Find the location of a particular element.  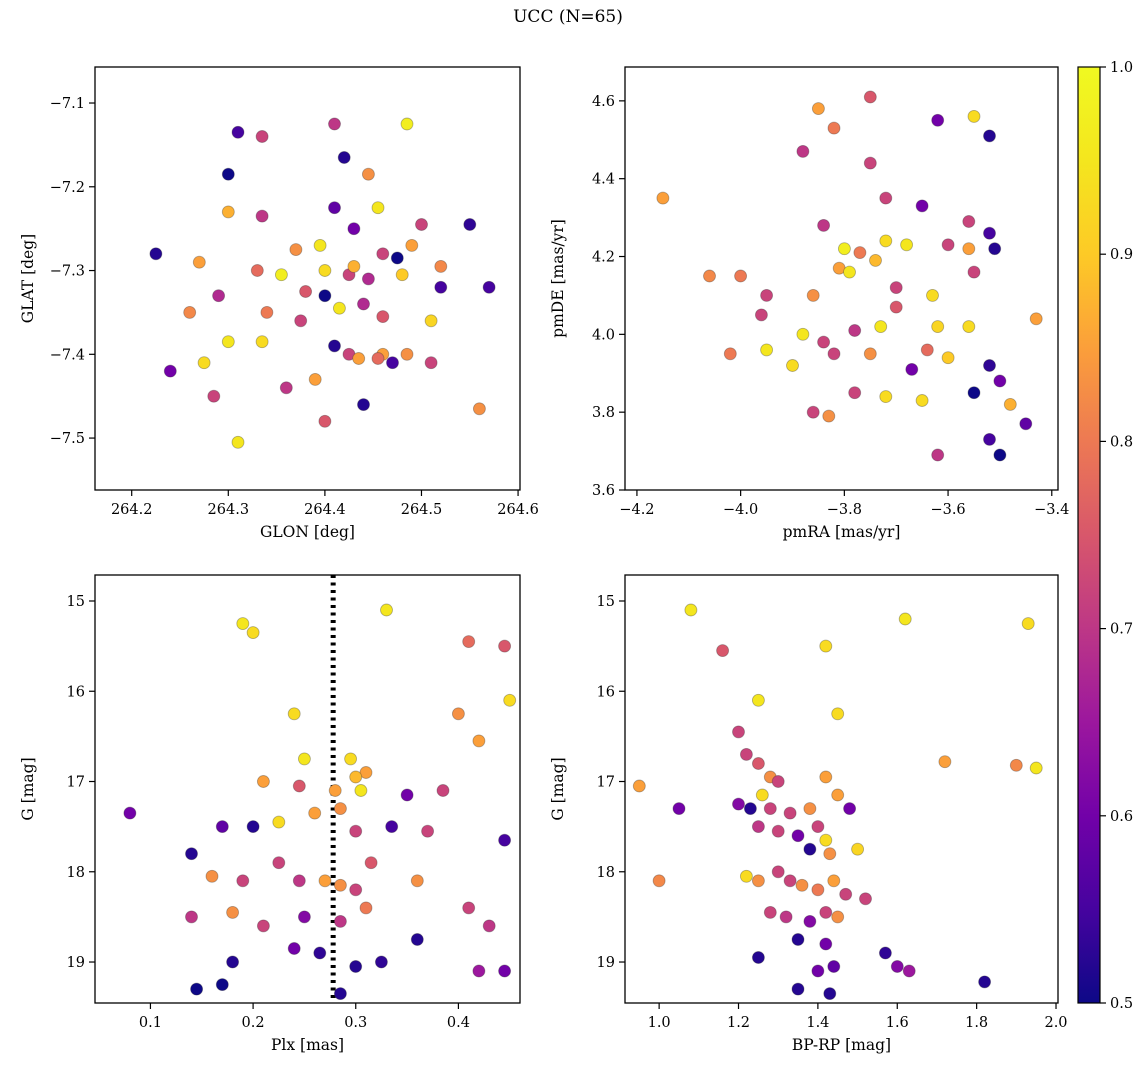

y-tick-label: 3.8 is located at coordinates (603, 413).